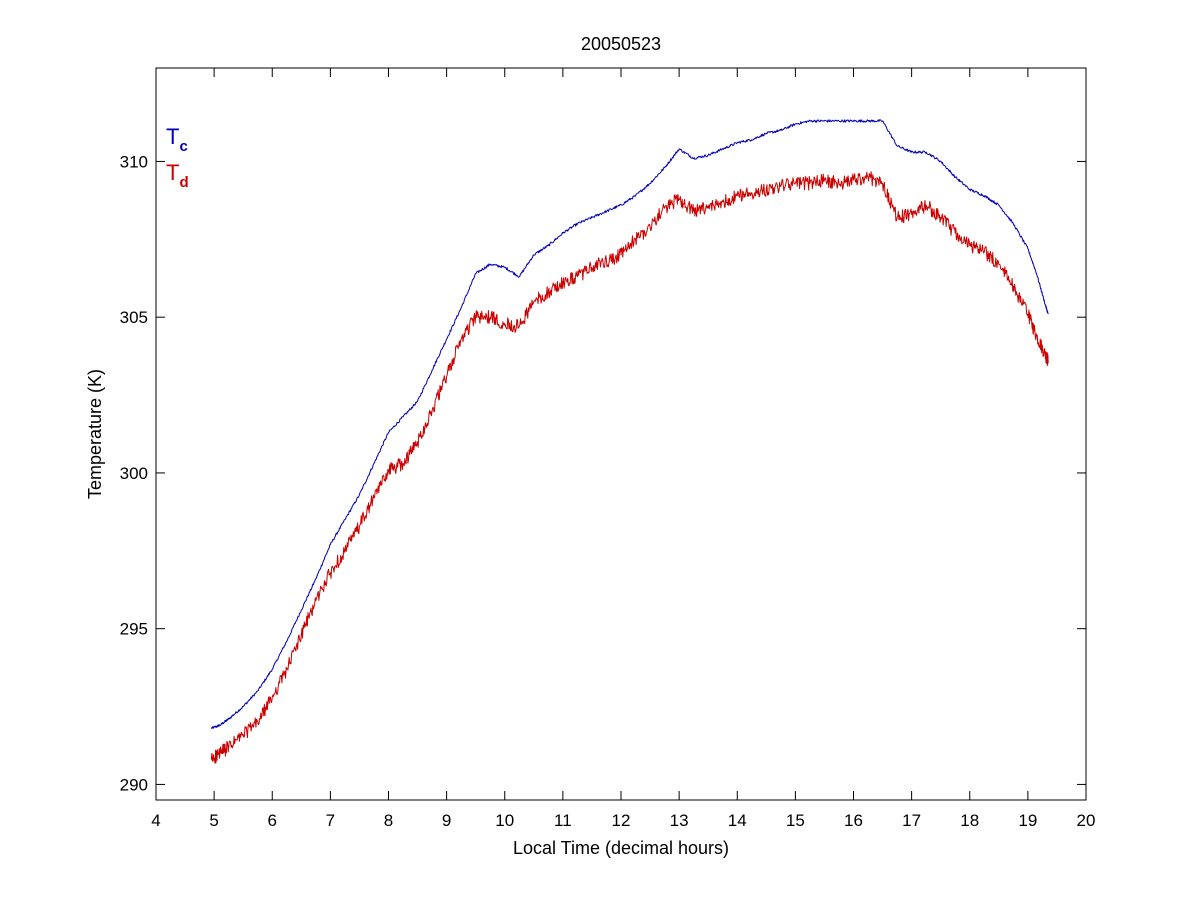 Image resolution: width=1200 pixels, height=900 pixels. I want to click on x-tick-label: 4, so click(155, 820).